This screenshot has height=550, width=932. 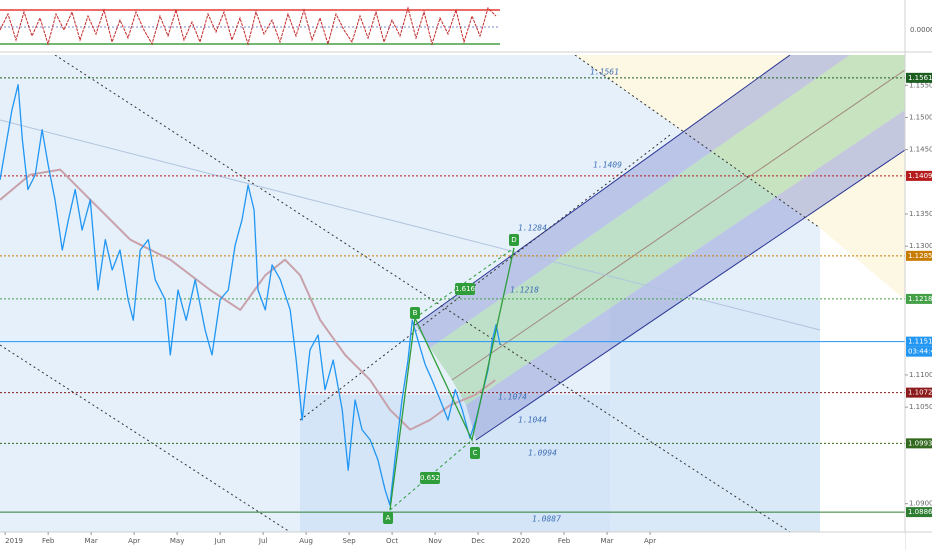 What do you see at coordinates (435, 541) in the screenshot?
I see `x-tick-label: Nov` at bounding box center [435, 541].